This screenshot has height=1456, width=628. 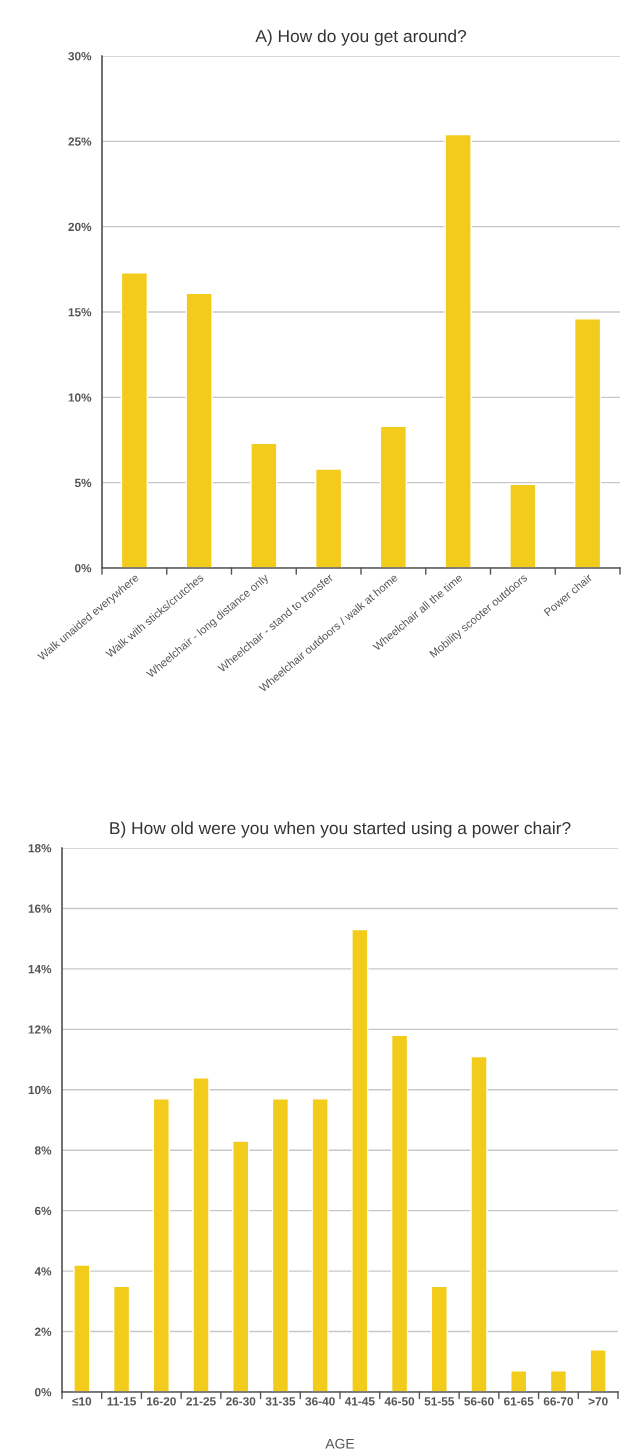 What do you see at coordinates (439, 1401) in the screenshot?
I see `x-tick-label: 51-55` at bounding box center [439, 1401].